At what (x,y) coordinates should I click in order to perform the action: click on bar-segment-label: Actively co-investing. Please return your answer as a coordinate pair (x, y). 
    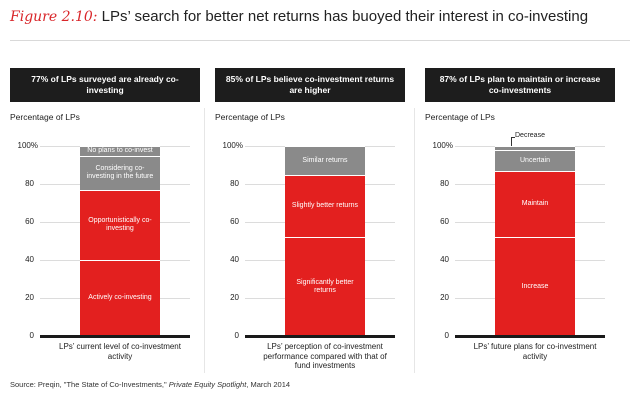
    Looking at the image, I should click on (120, 298).